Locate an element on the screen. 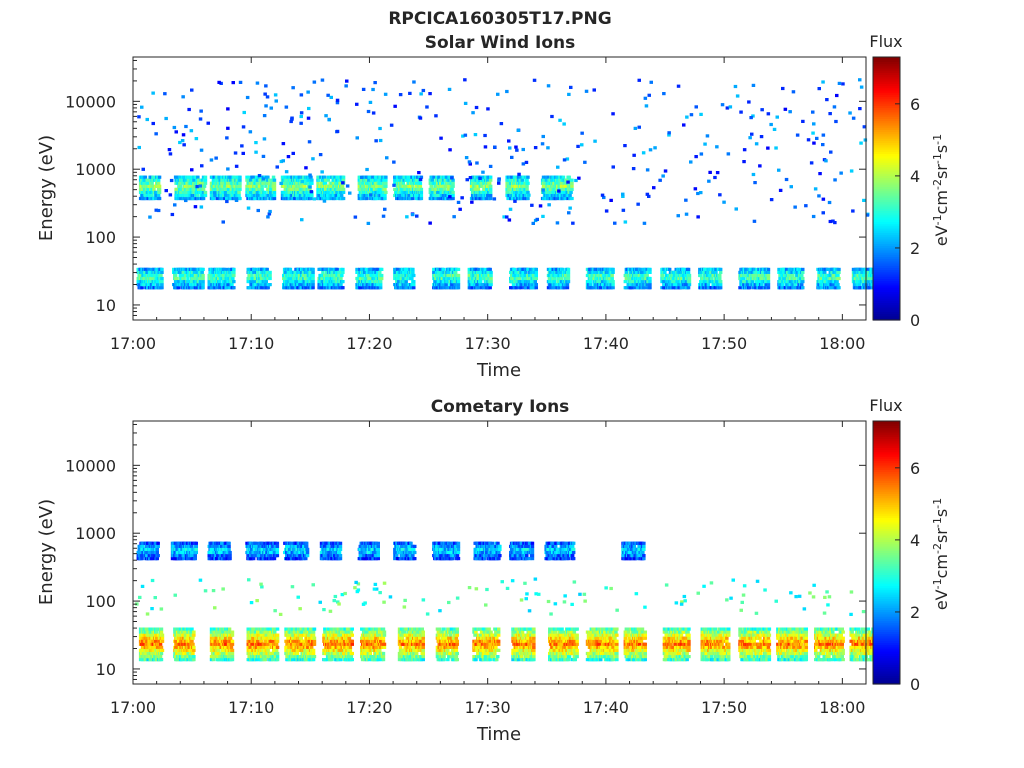 This screenshot has height=768, width=1024. cometary-y-label: Energy (eV) is located at coordinates (46, 552).